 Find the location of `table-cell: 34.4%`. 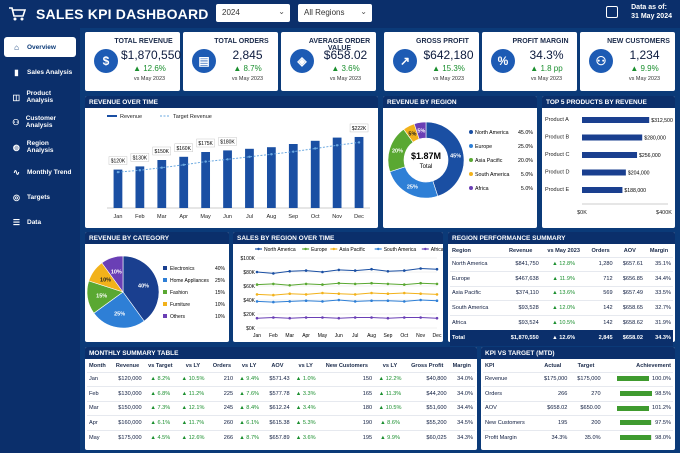

table-cell: 34.4% is located at coordinates (465, 408).